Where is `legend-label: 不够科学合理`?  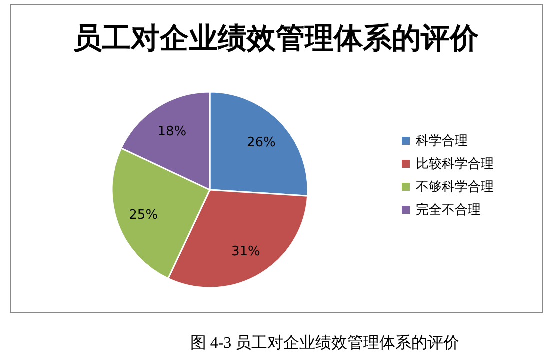
legend-label: 不够科学合理 is located at coordinates (455, 187).